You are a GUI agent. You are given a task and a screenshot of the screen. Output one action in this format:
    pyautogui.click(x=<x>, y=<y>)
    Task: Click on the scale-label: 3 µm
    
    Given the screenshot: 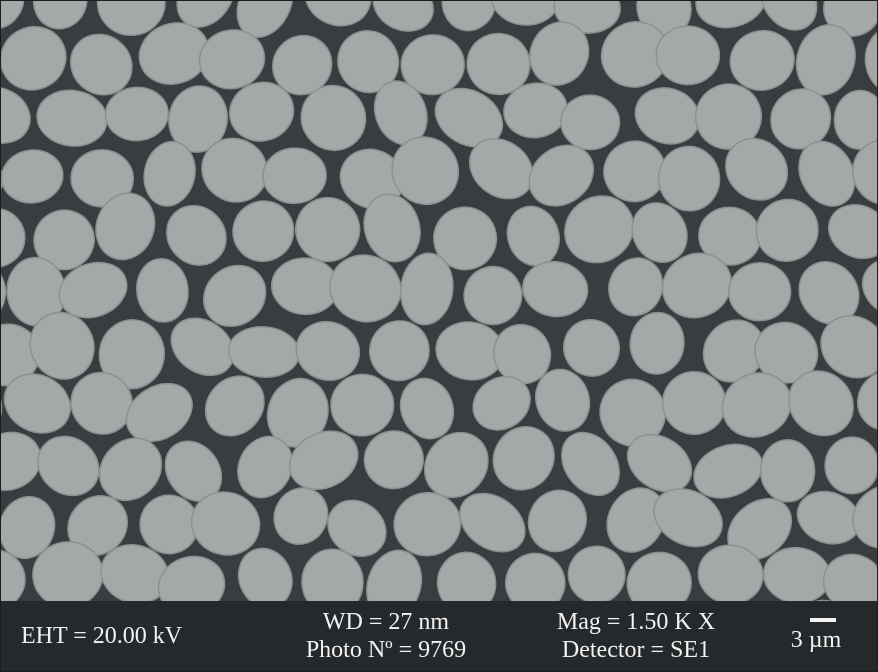 What is the action you would take?
    pyautogui.click(x=816, y=640)
    